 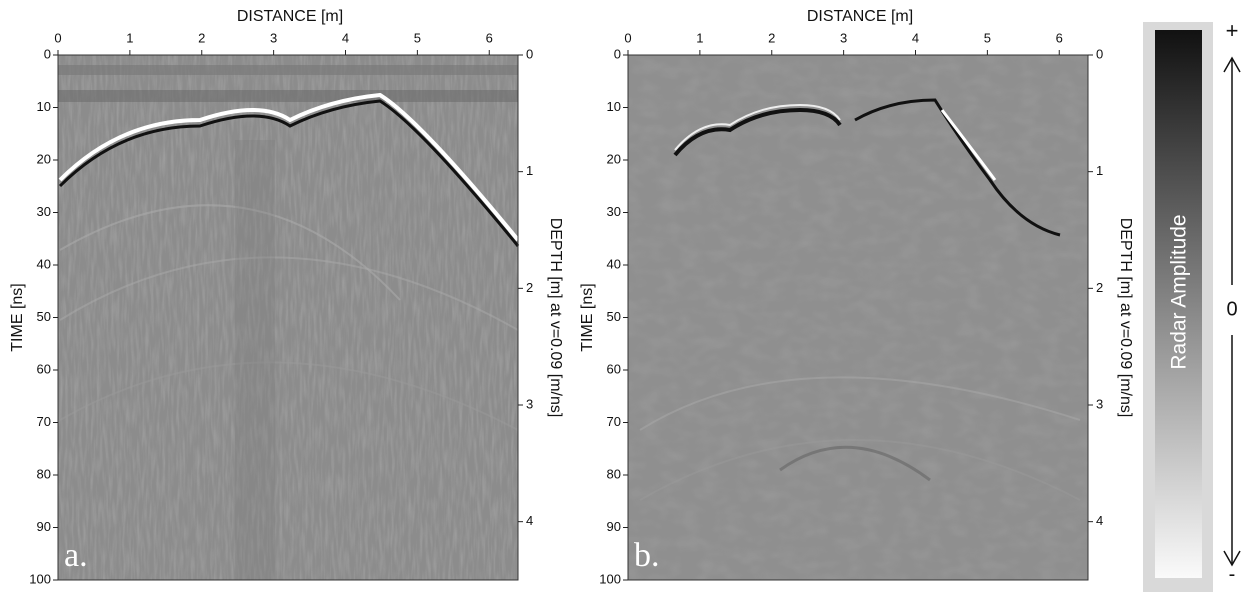 I want to click on colorbar-arrows, so click(x=1232, y=311).